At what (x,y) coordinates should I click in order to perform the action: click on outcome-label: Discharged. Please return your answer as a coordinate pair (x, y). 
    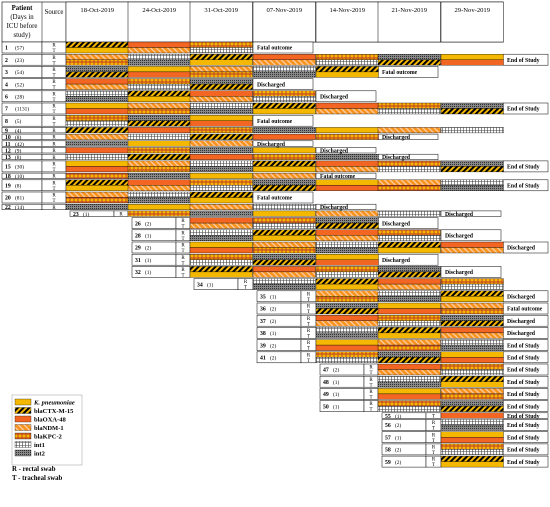
    Looking at the image, I should click on (459, 273).